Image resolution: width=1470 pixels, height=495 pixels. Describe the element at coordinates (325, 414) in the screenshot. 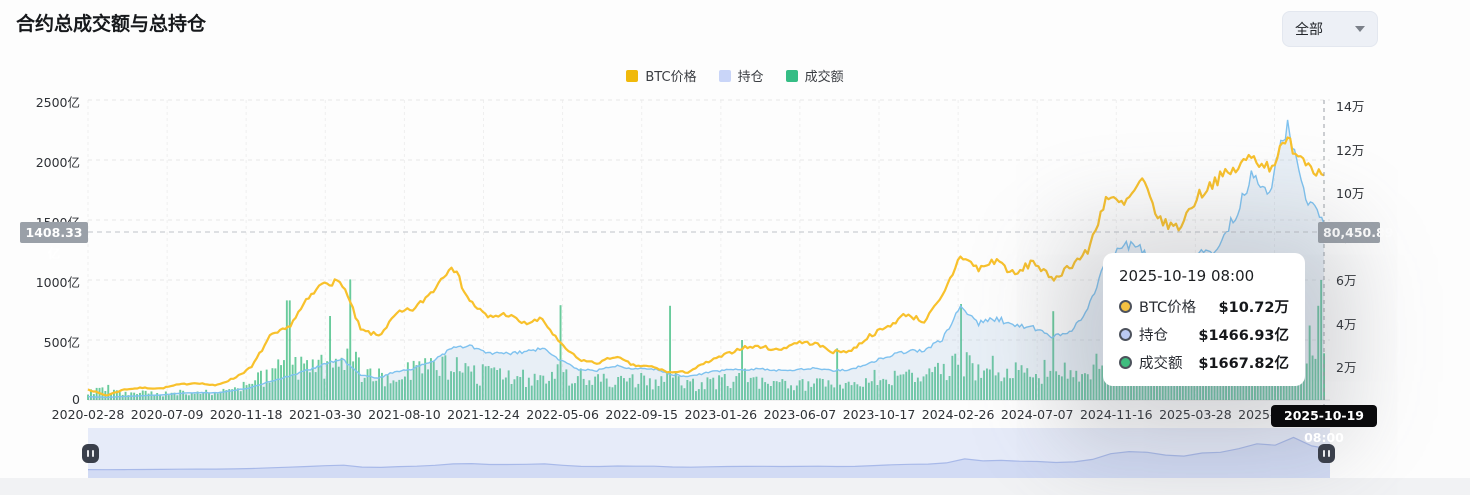

I see `x-axis-tick: 2021-03-30` at that location.